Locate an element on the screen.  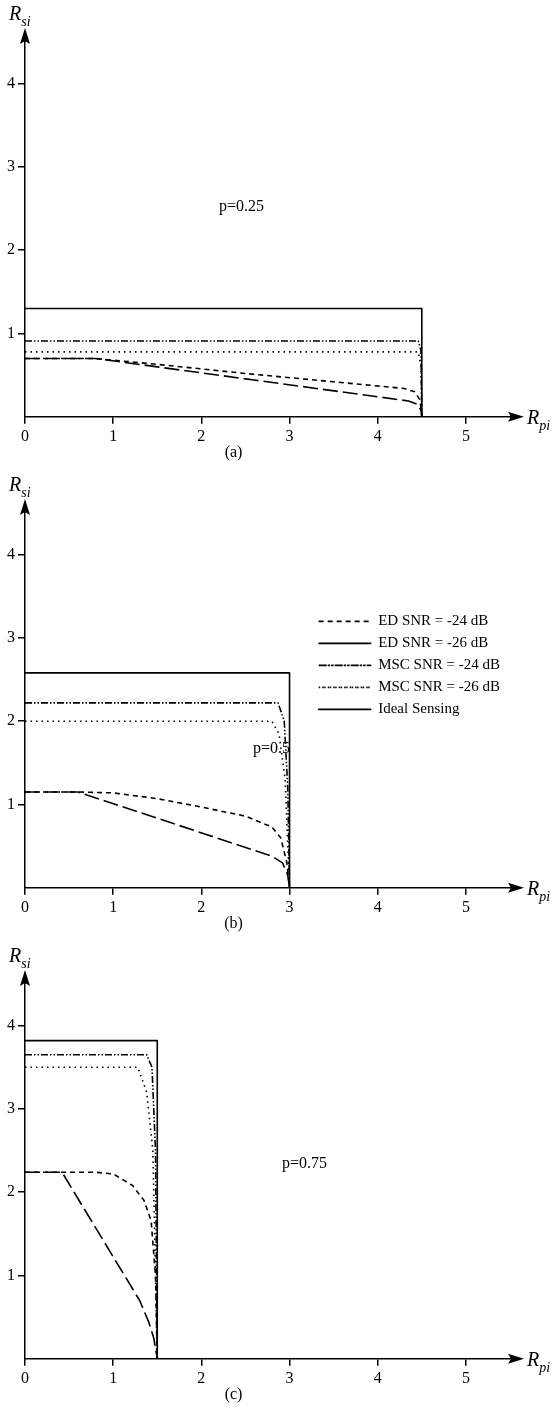
text: (b) is located at coordinates (233, 922).